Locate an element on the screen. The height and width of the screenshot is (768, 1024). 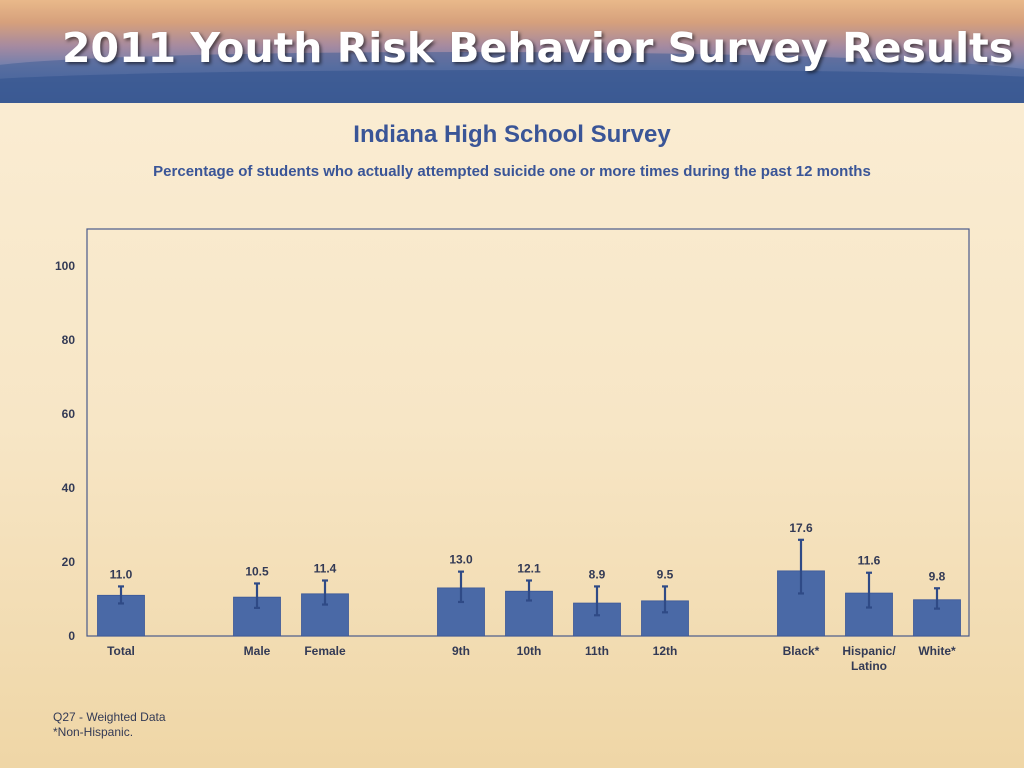
banner-landscape-ridge is located at coordinates (512, 86).